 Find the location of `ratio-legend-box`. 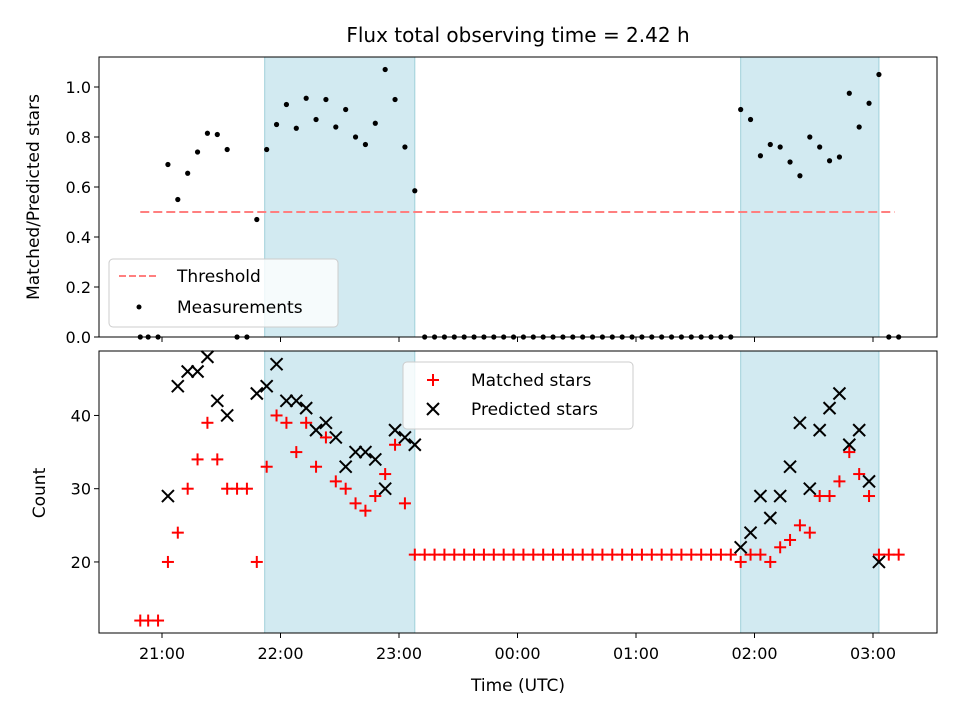

ratio-legend-box is located at coordinates (223, 293).